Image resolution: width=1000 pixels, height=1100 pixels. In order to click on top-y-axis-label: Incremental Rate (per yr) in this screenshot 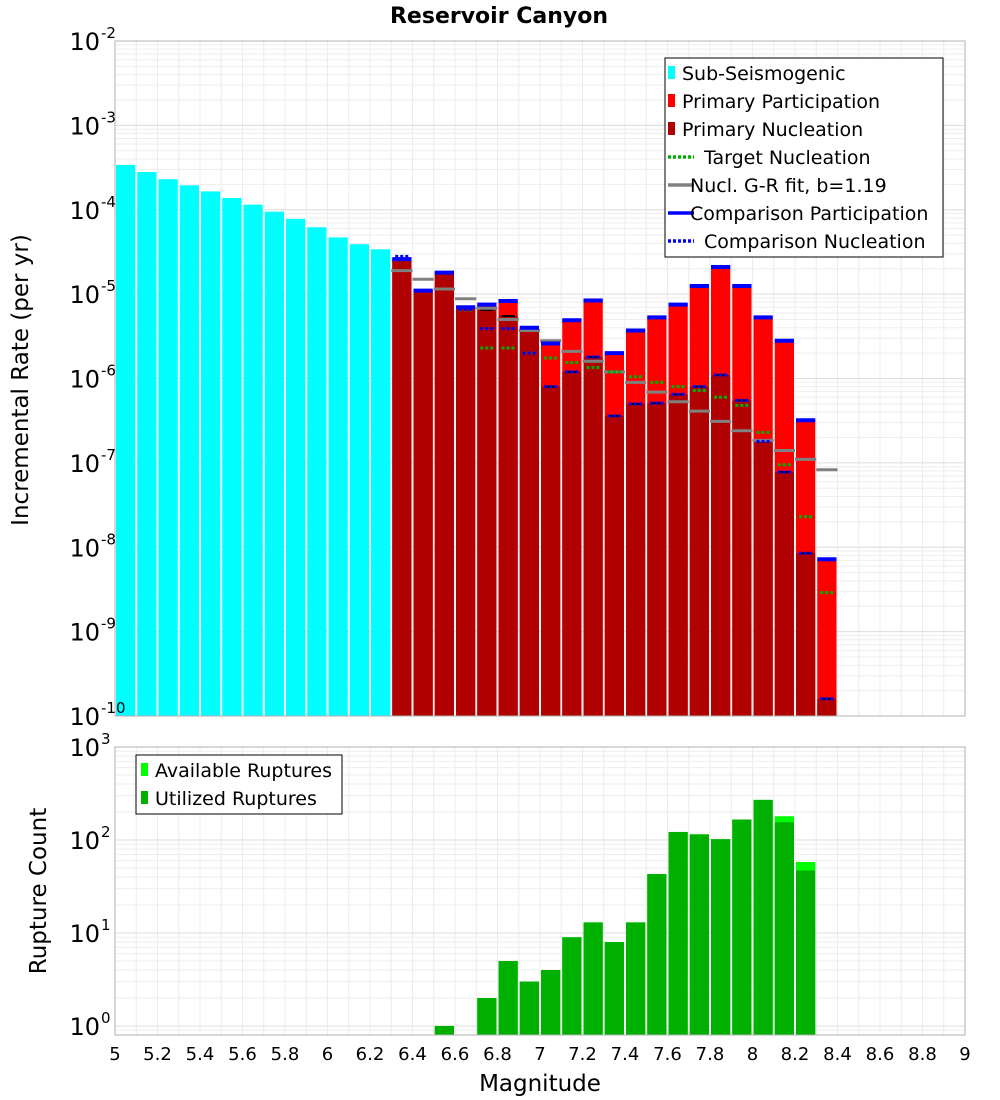, I will do `click(21, 380)`.